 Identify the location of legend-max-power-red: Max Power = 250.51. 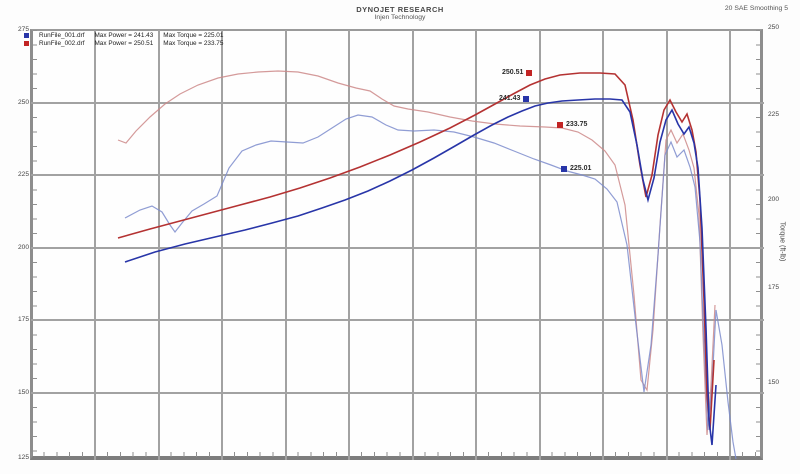
(124, 43).